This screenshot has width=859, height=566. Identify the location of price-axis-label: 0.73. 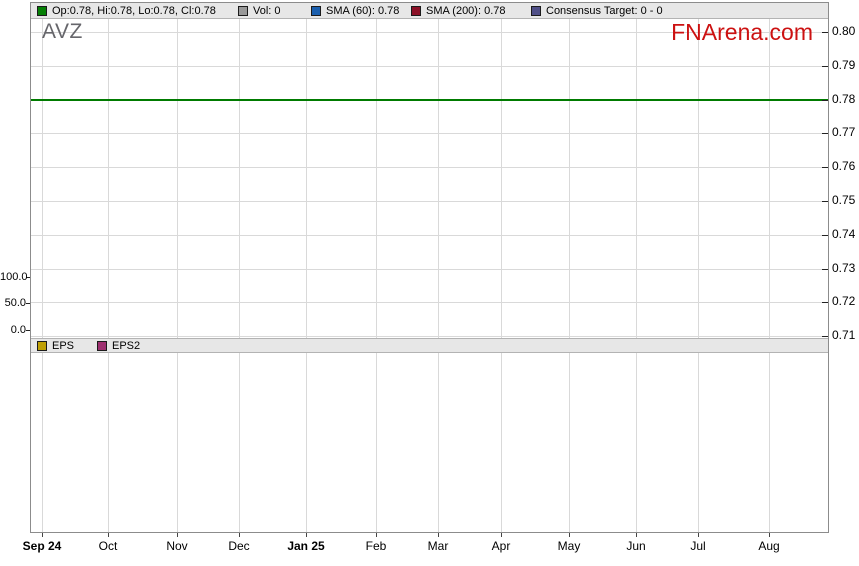
(844, 268).